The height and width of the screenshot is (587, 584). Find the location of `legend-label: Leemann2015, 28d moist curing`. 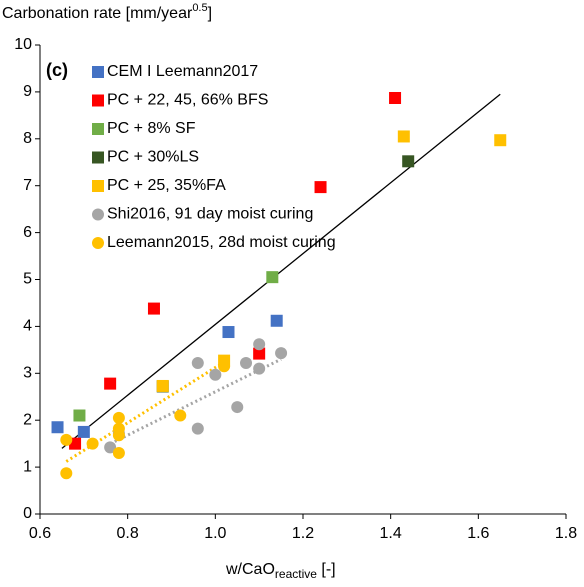

legend-label: Leemann2015, 28d moist curing is located at coordinates (221, 242).